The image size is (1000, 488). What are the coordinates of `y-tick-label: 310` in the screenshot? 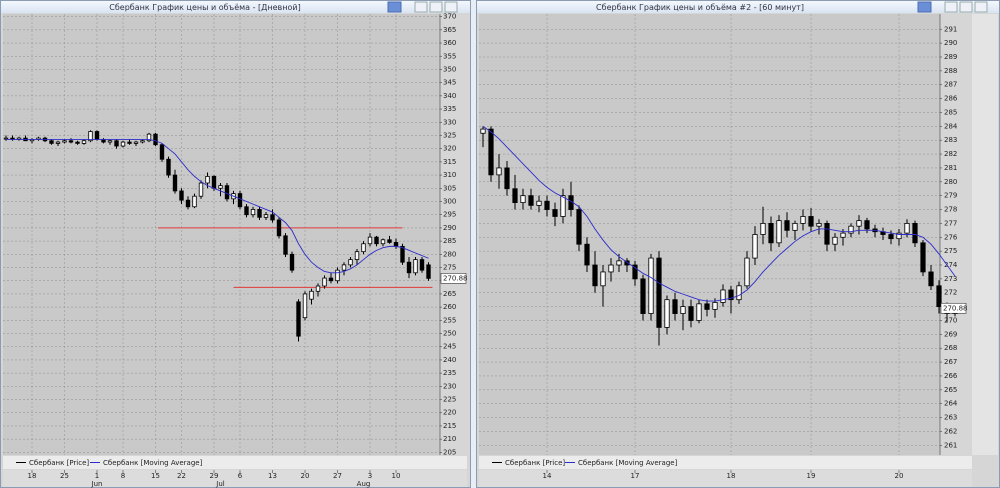 It's located at (449, 175).